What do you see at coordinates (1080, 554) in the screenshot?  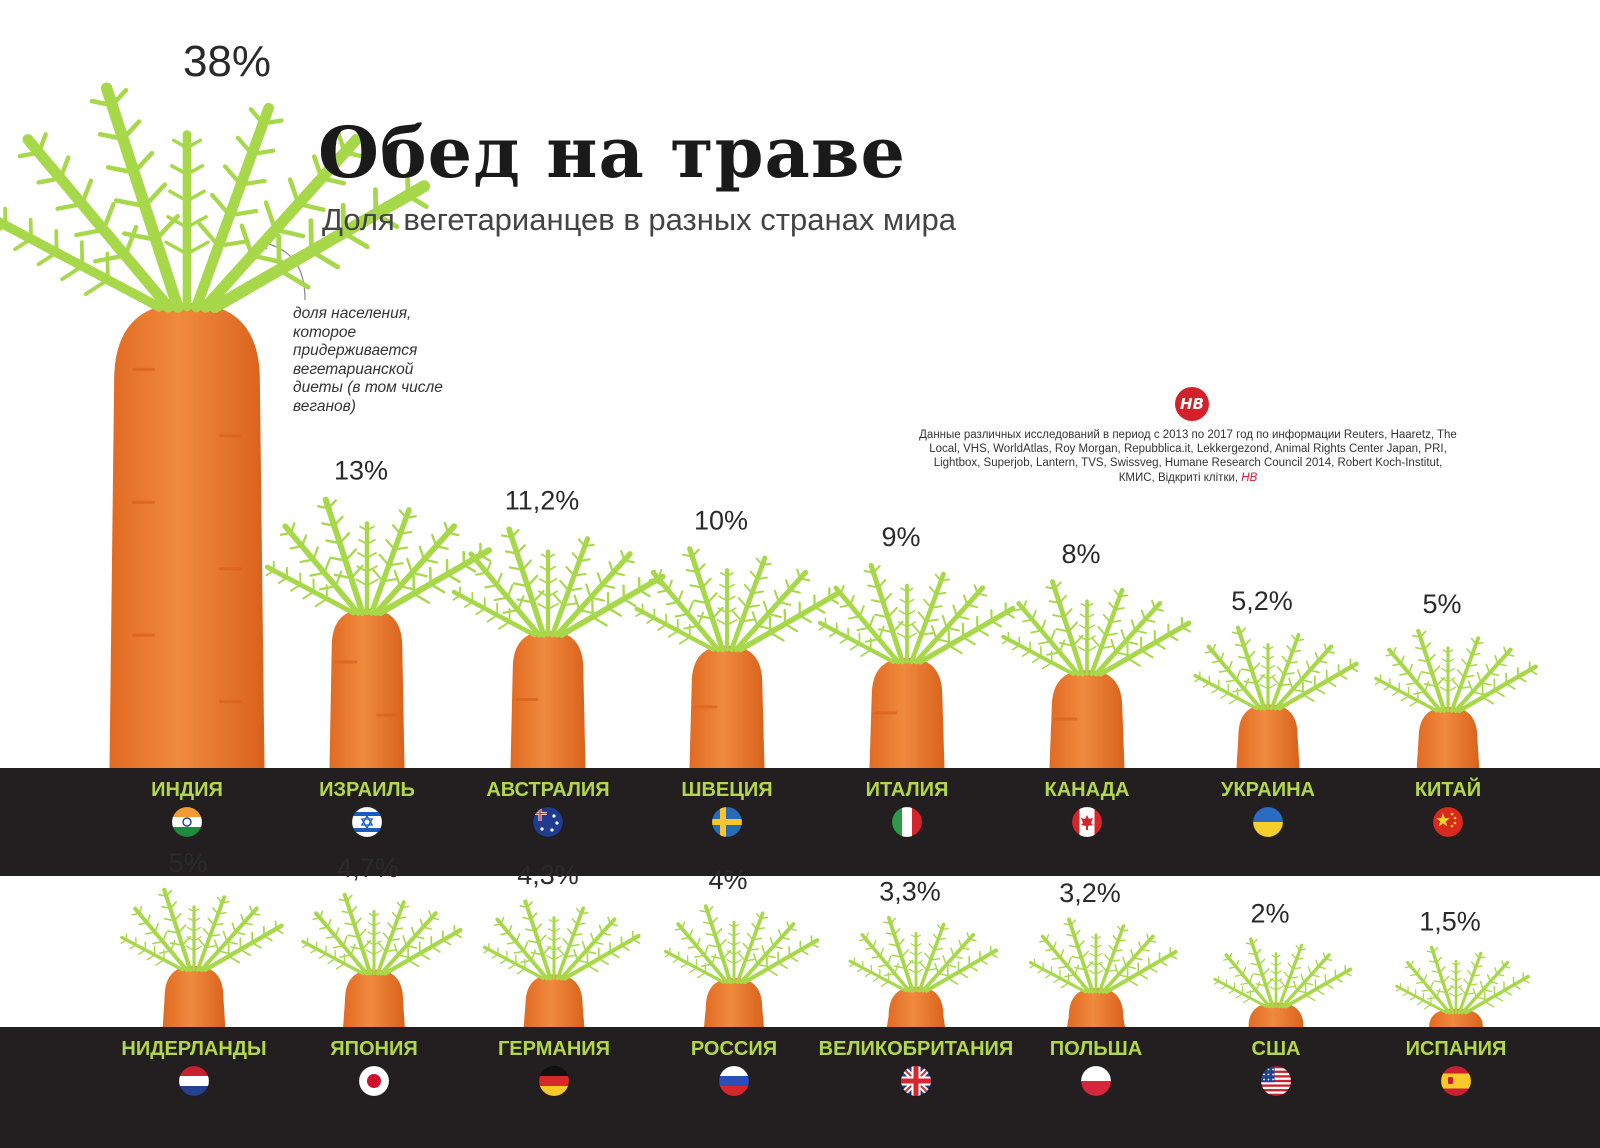 I see `carrot-value-label: 8%` at bounding box center [1080, 554].